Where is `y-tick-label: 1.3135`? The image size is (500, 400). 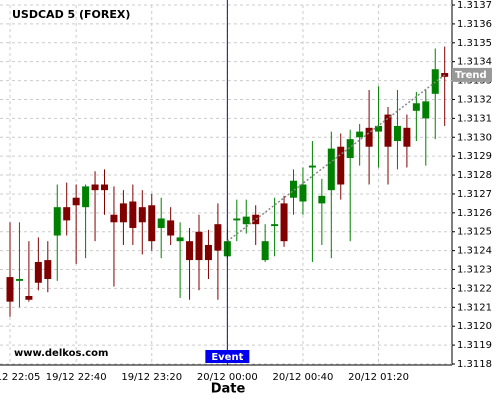 y-tick-label: 1.3135 is located at coordinates (474, 43).